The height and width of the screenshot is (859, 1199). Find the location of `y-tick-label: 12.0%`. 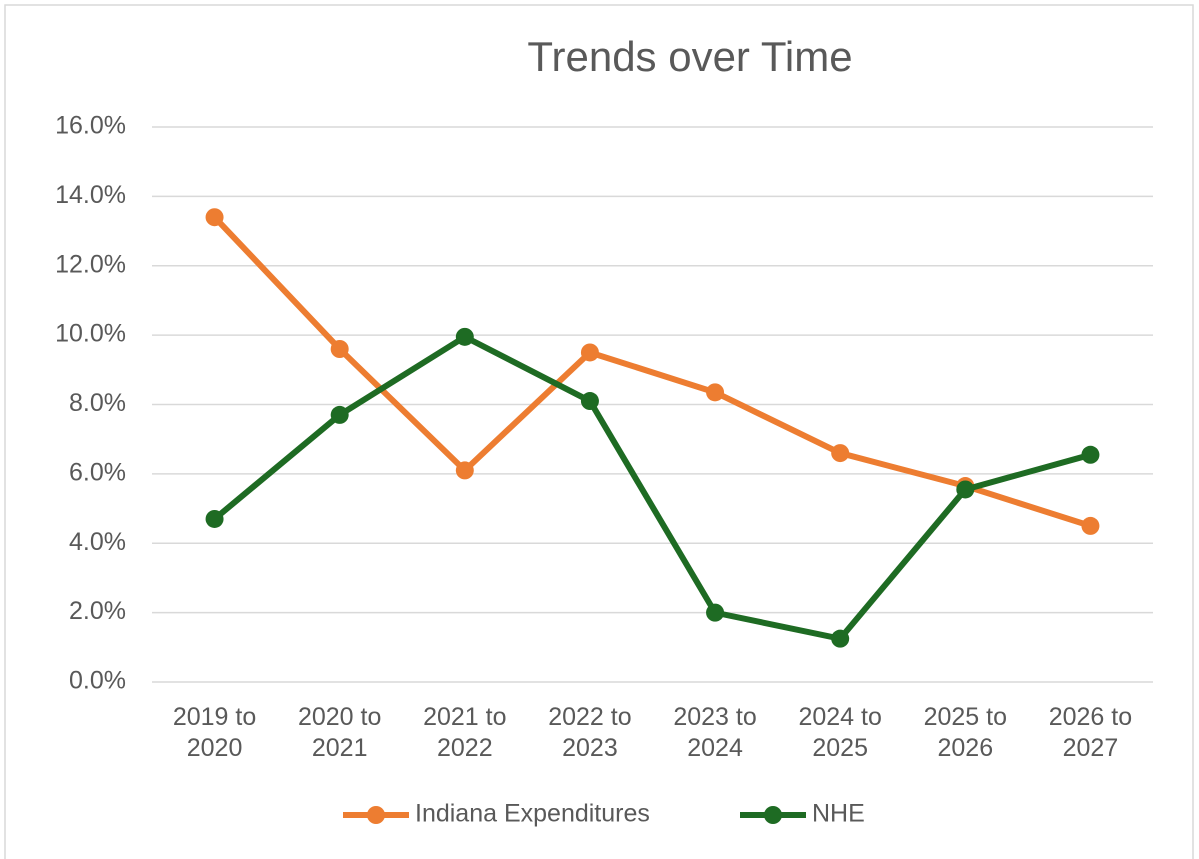

y-tick-label: 12.0% is located at coordinates (90, 264).